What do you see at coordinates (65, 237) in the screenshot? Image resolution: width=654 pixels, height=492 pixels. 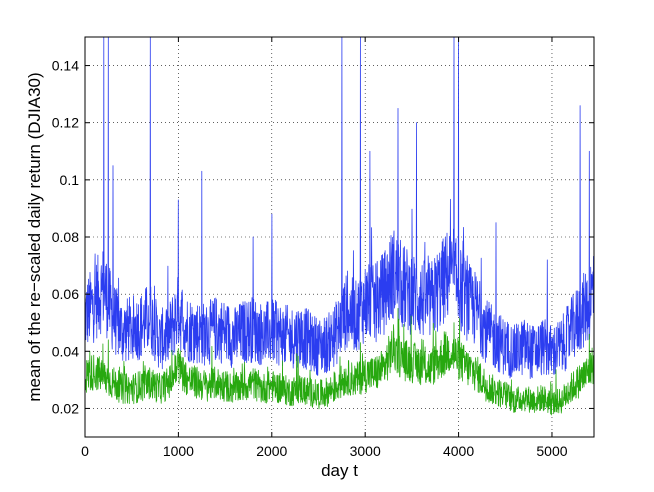 I see `y-tick-label: 0.08` at bounding box center [65, 237].